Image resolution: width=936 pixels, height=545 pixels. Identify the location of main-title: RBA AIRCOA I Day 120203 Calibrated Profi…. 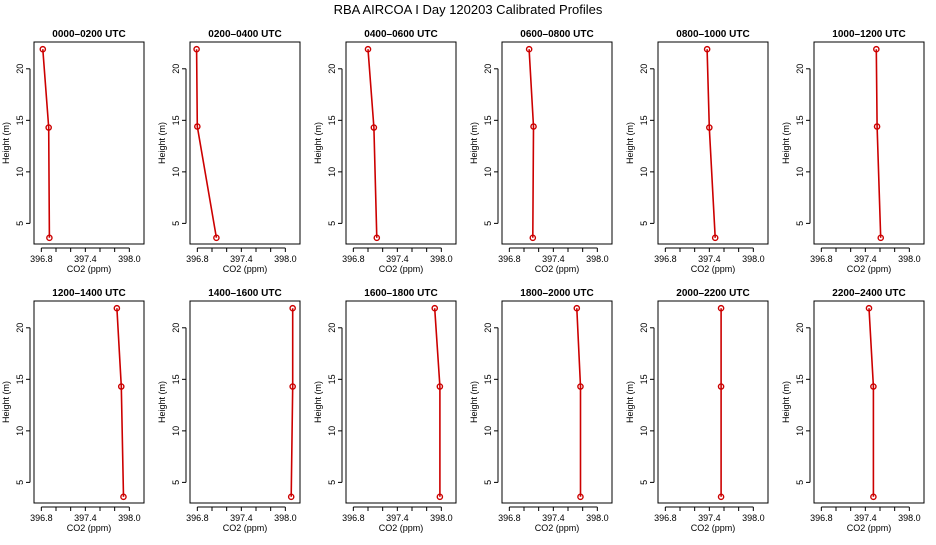
(468, 9).